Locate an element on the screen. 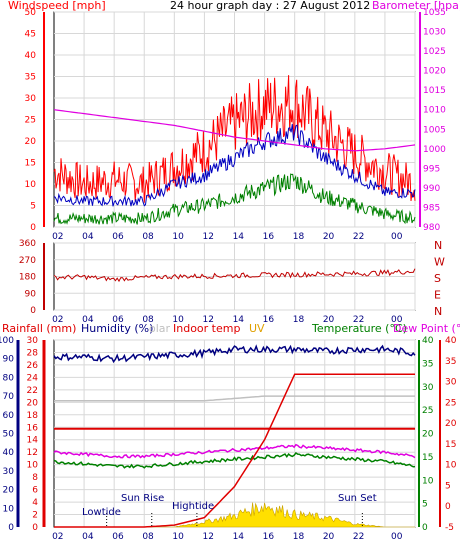 This screenshot has height=555, width=460. rain-axis-tick: 22 is located at coordinates (32, 391).